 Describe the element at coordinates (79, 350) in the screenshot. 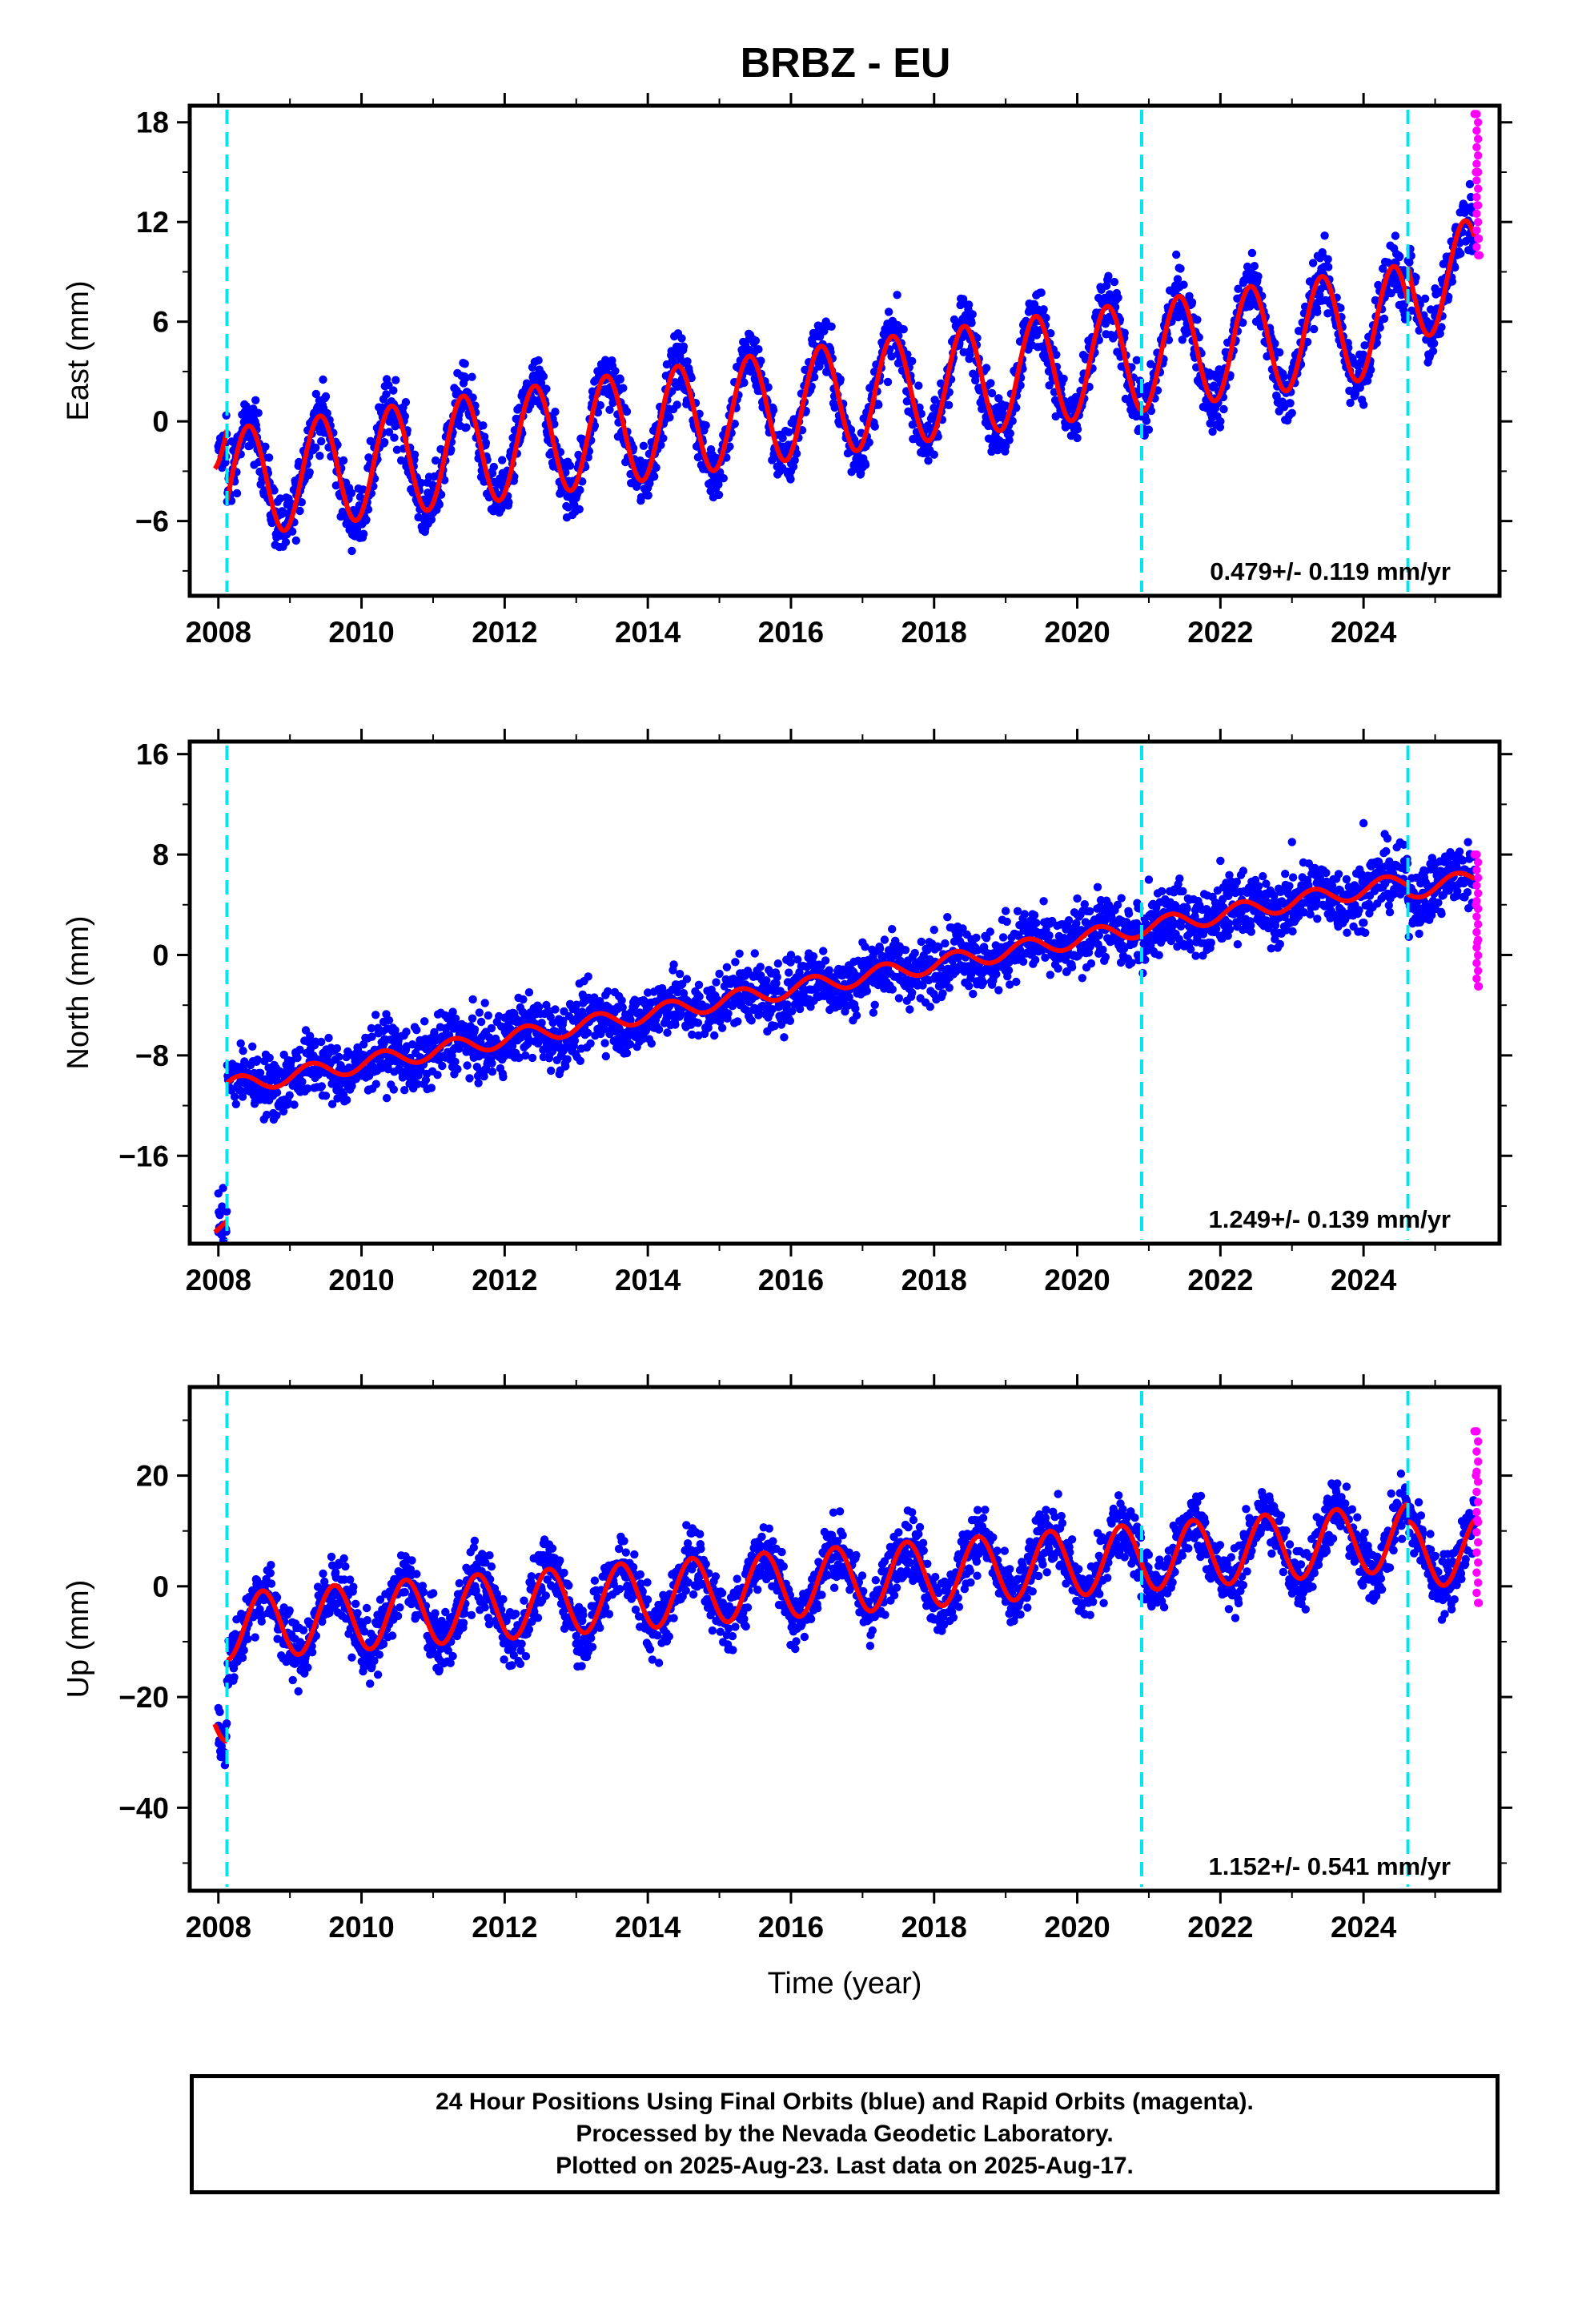

I see `east-y-axis-label: East (mm)` at that location.